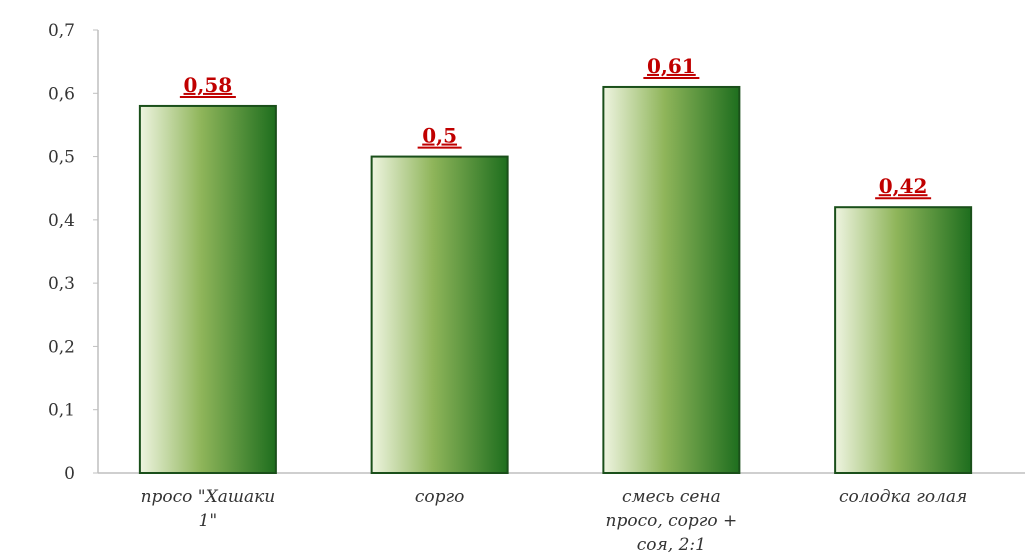 This screenshot has width=1033, height=559. I want to click on y-tick-label: 0,5, so click(61, 158).